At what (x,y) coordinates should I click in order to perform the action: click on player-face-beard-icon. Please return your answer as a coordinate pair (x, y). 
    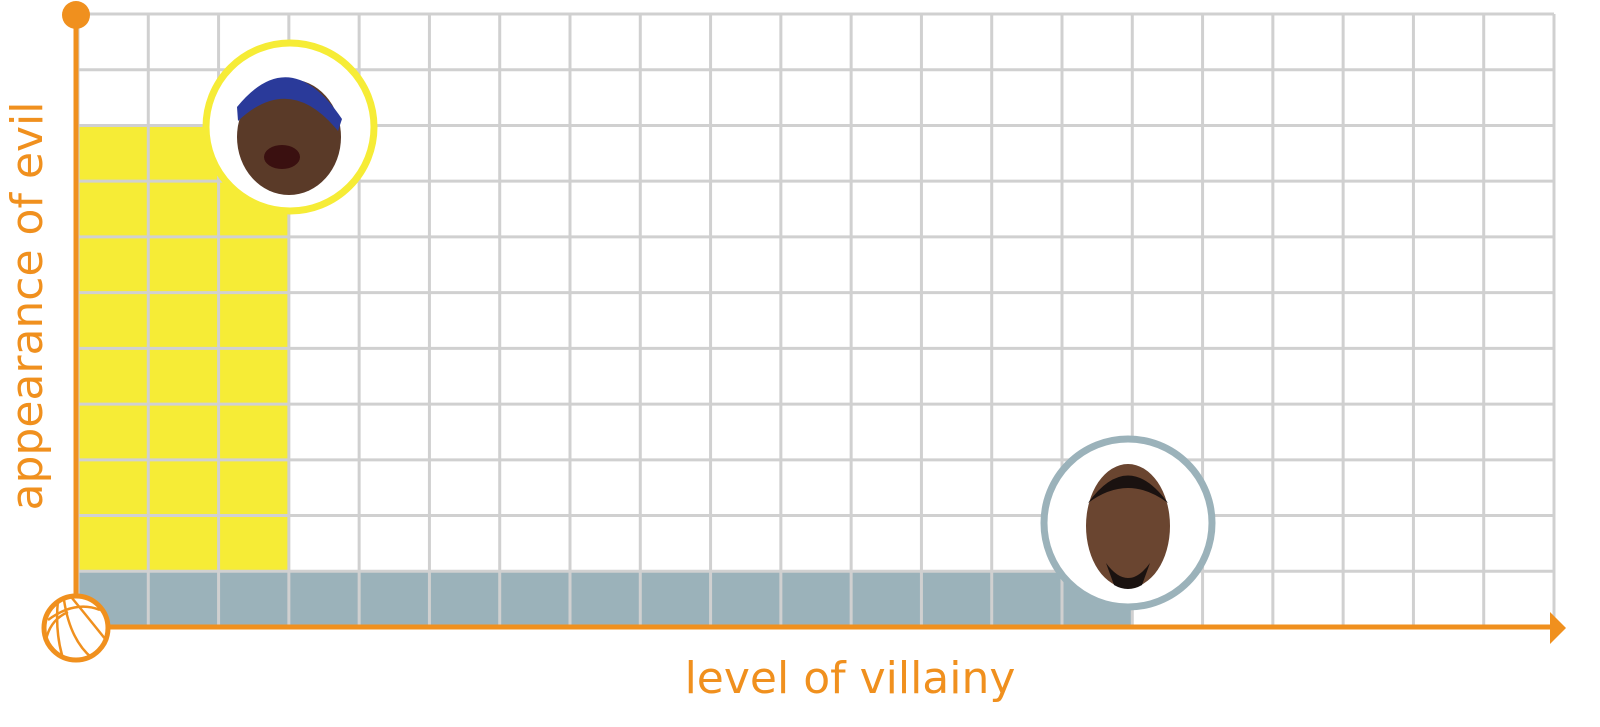
    Looking at the image, I should click on (1128, 526).